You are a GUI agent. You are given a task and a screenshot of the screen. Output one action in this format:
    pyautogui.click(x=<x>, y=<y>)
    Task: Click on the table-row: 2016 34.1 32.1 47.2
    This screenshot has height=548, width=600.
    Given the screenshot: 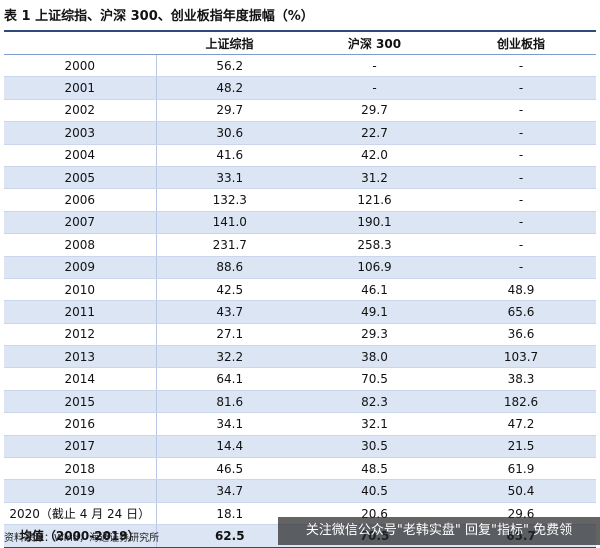 What is the action you would take?
    pyautogui.click(x=300, y=424)
    